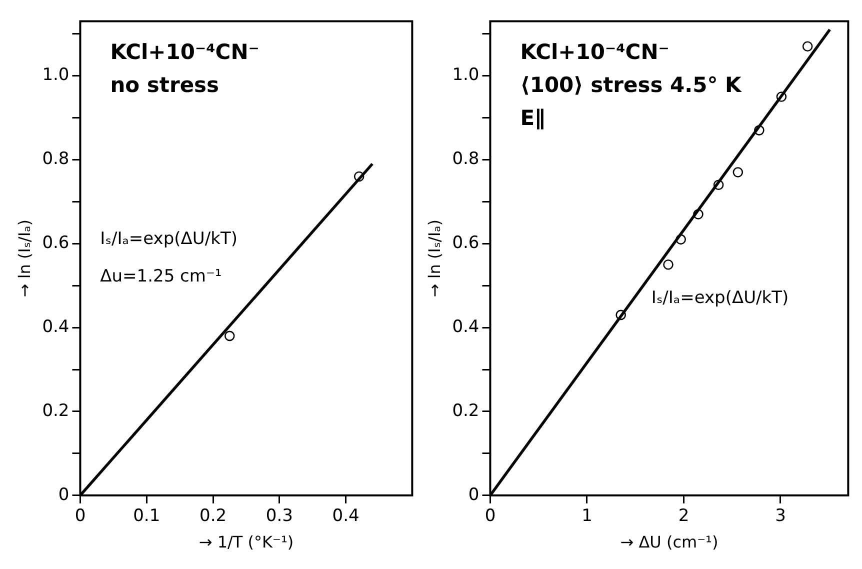  What do you see at coordinates (684, 516) in the screenshot?
I see `x-tick-label: 2` at bounding box center [684, 516].